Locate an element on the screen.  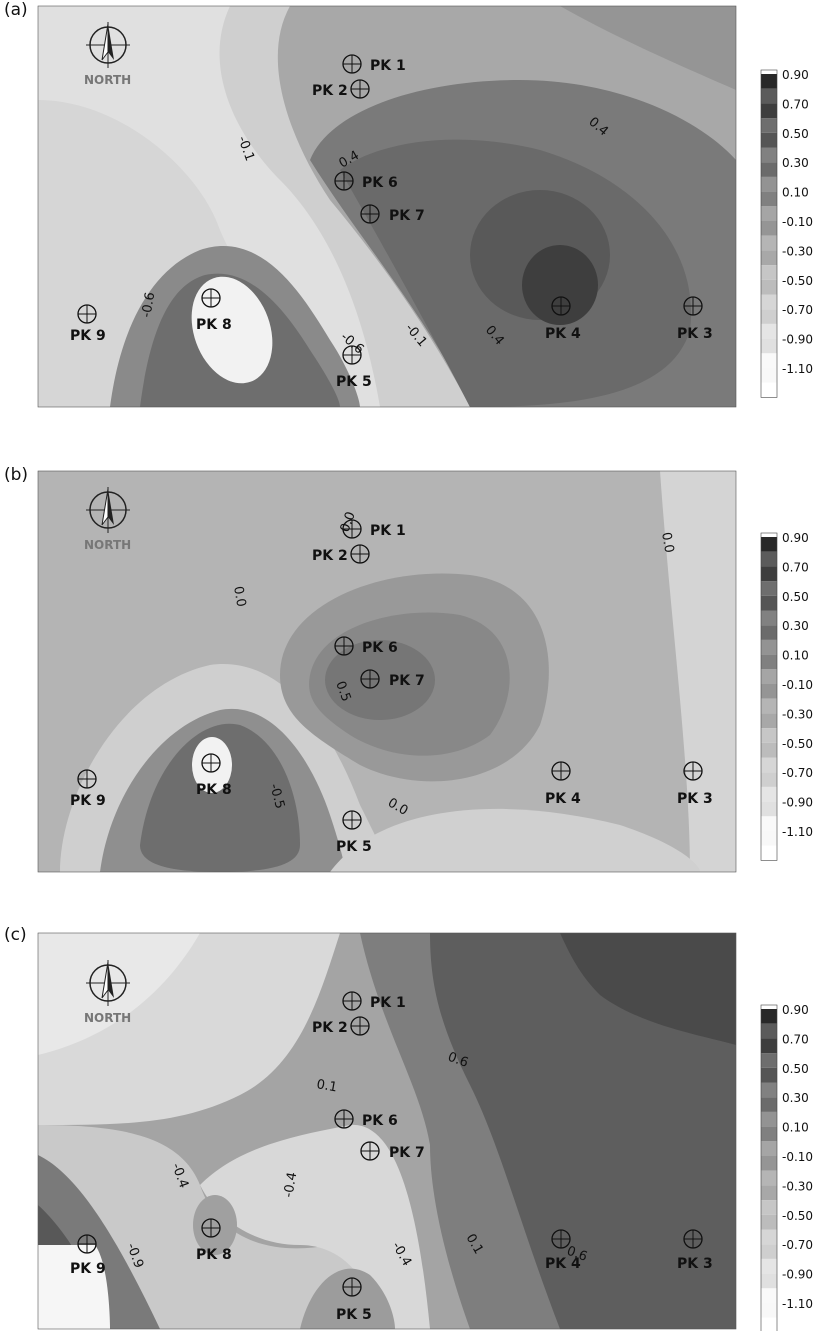
colorbar-tick-label: -0.90 is located at coordinates (797, 1275).